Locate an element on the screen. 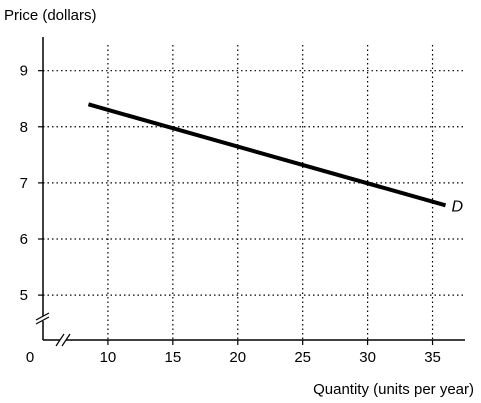 This screenshot has width=481, height=403. x-tick-label-35: 35 is located at coordinates (432, 357).